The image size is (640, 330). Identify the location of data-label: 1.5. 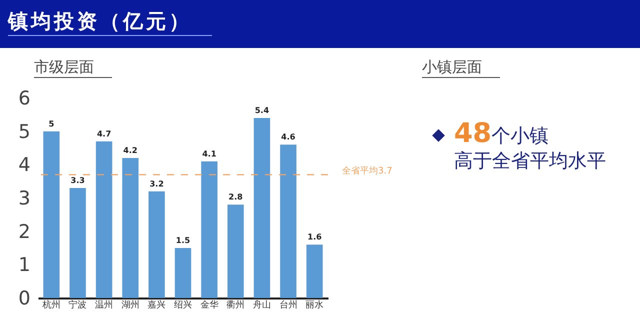
(183, 240).